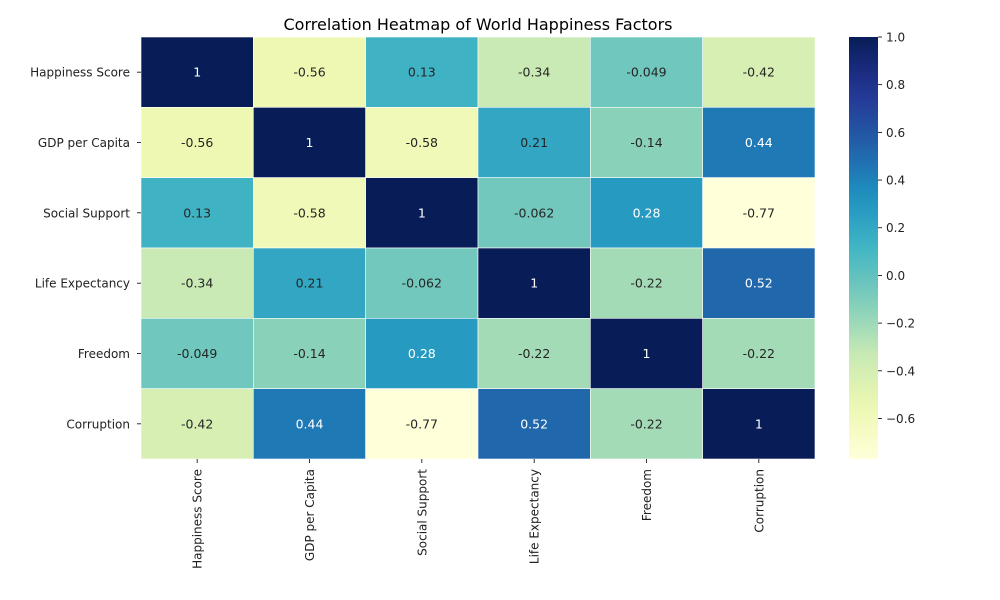 This screenshot has height=600, width=1000. What do you see at coordinates (900, 371) in the screenshot?
I see `colorbar-tick-label: −0.4` at bounding box center [900, 371].